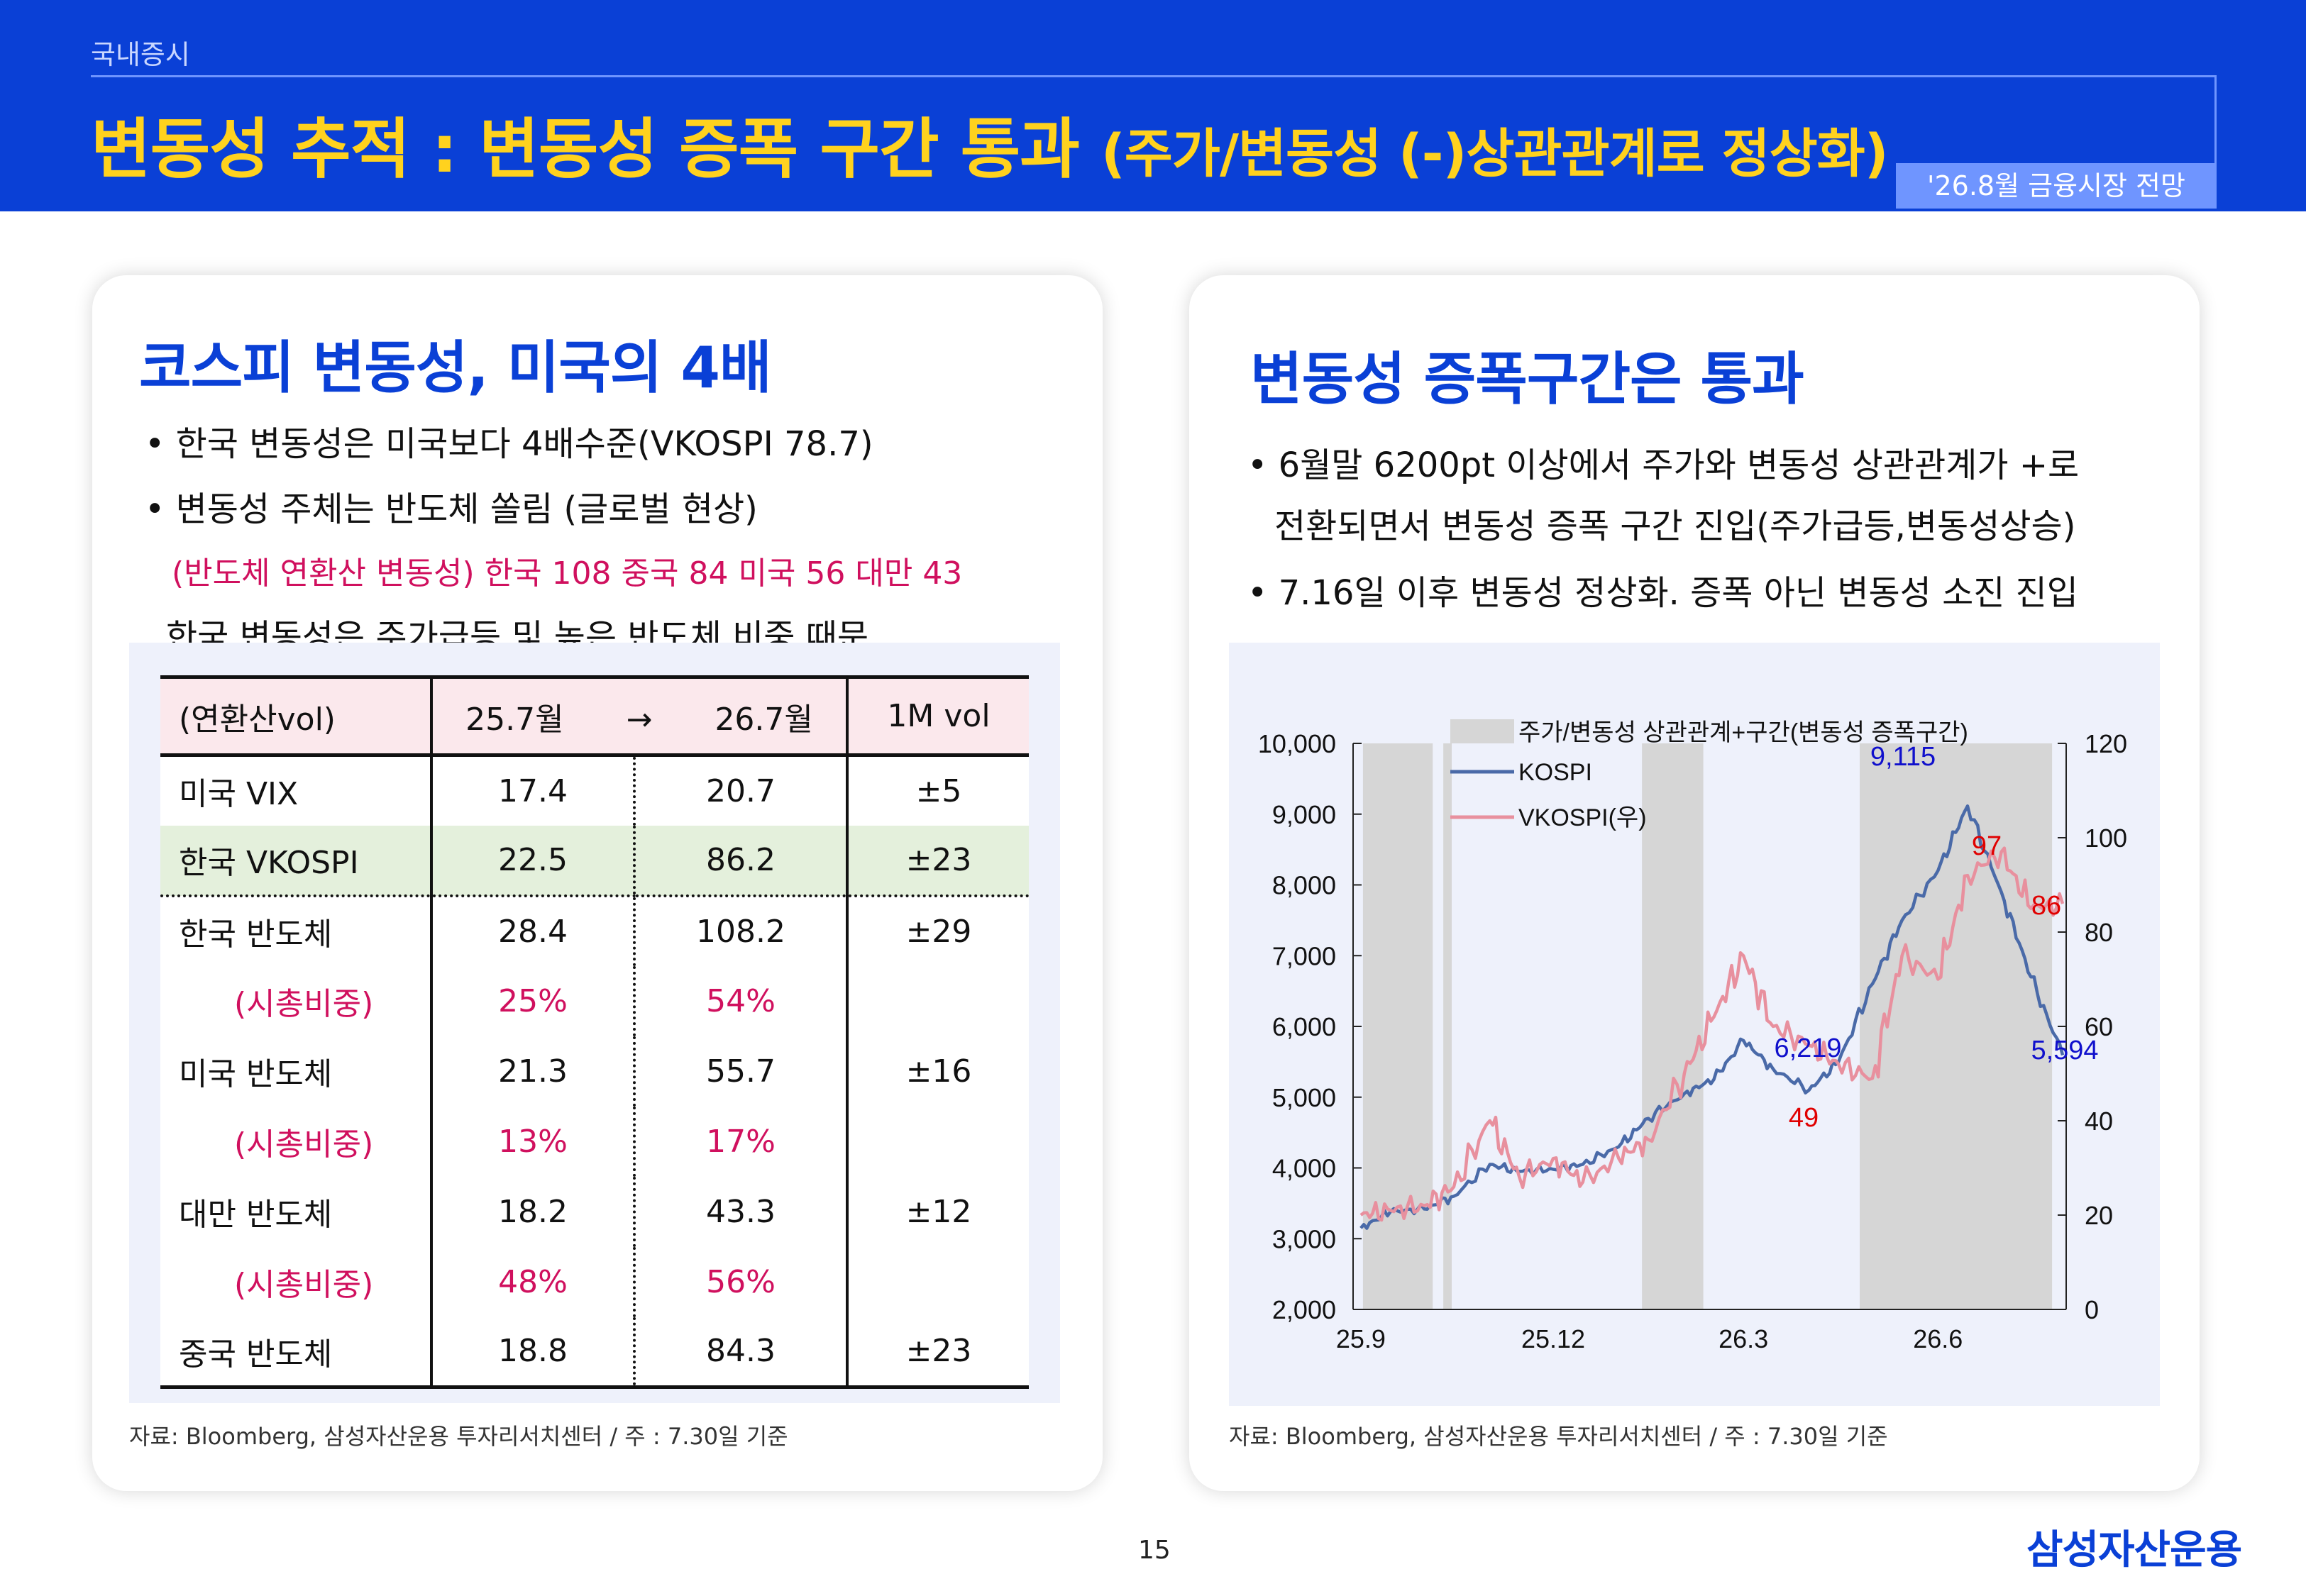 The image size is (2306, 1596). I want to click on row-to: 17%, so click(740, 1142).